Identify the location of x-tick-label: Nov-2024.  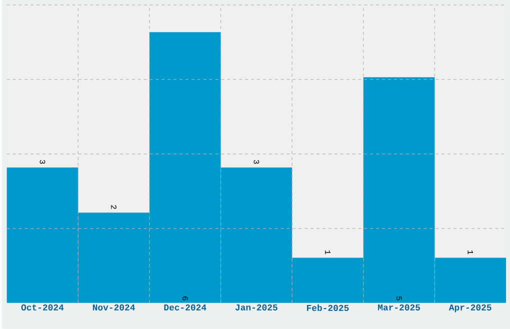
(113, 307).